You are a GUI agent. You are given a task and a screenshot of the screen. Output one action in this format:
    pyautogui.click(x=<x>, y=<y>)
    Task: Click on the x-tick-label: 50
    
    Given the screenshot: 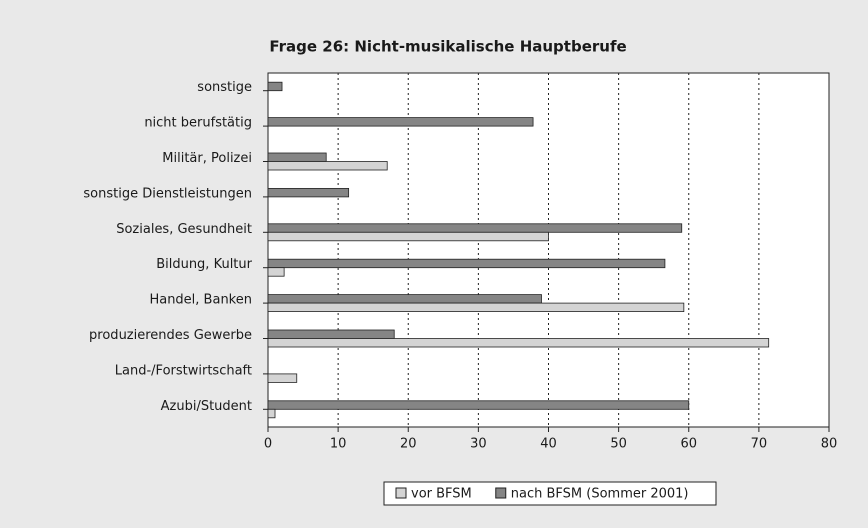 What is the action you would take?
    pyautogui.click(x=618, y=444)
    